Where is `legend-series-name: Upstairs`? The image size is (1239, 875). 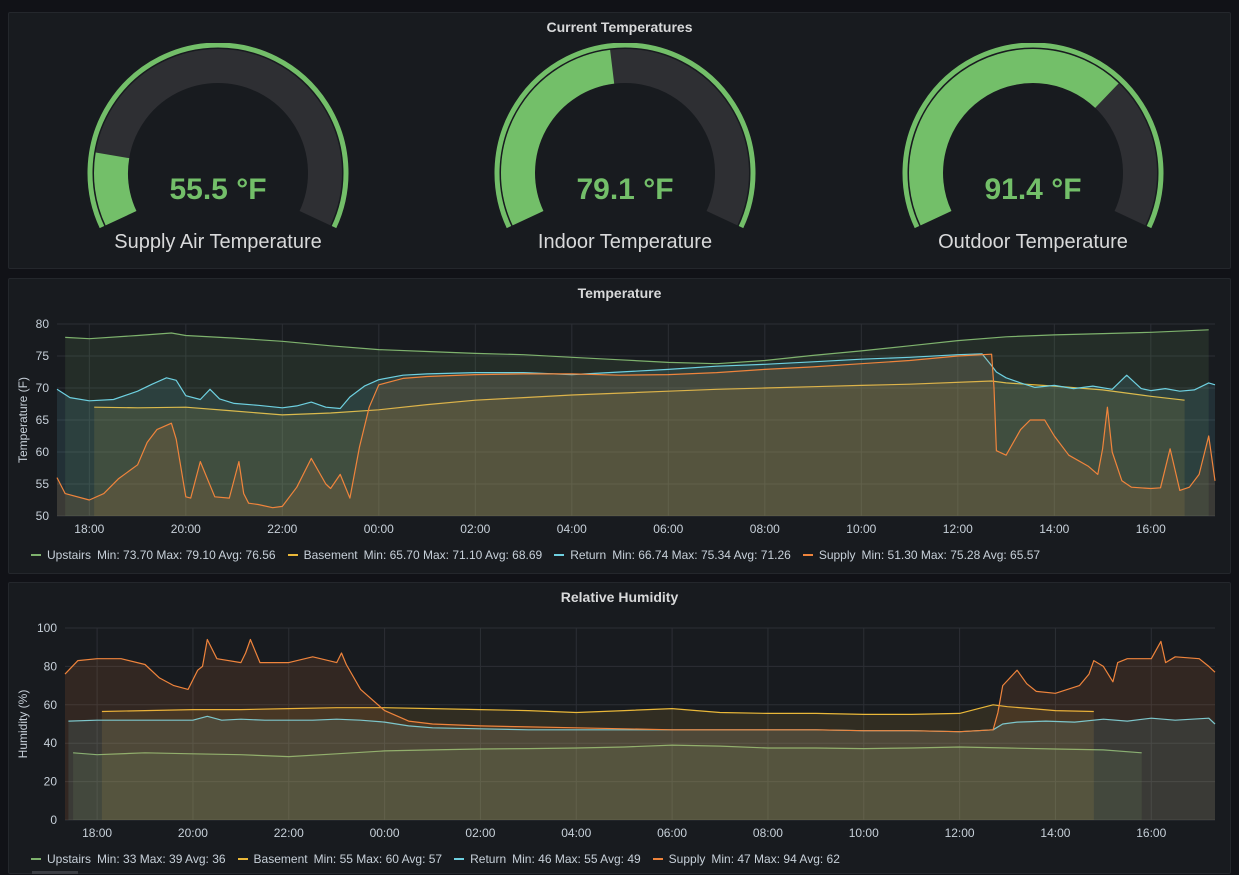
legend-series-name: Upstairs is located at coordinates (69, 555).